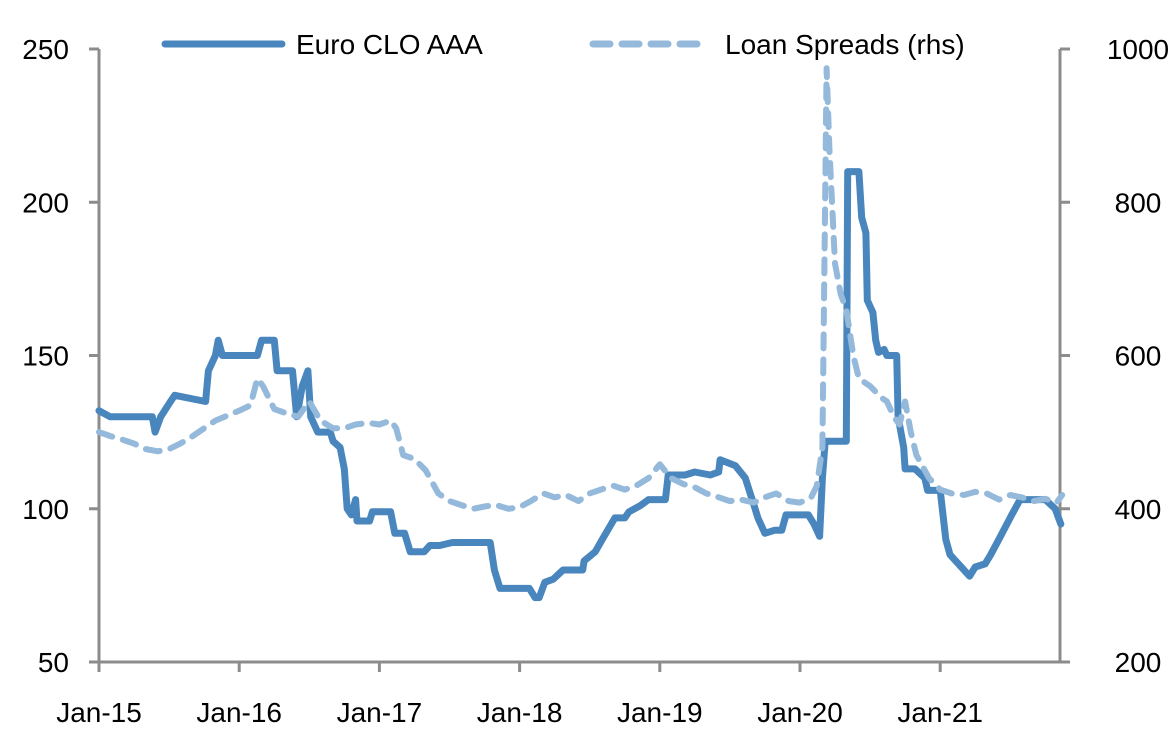 This screenshot has width=1171, height=739. What do you see at coordinates (1138, 509) in the screenshot?
I see `right-tick-label: 400` at bounding box center [1138, 509].